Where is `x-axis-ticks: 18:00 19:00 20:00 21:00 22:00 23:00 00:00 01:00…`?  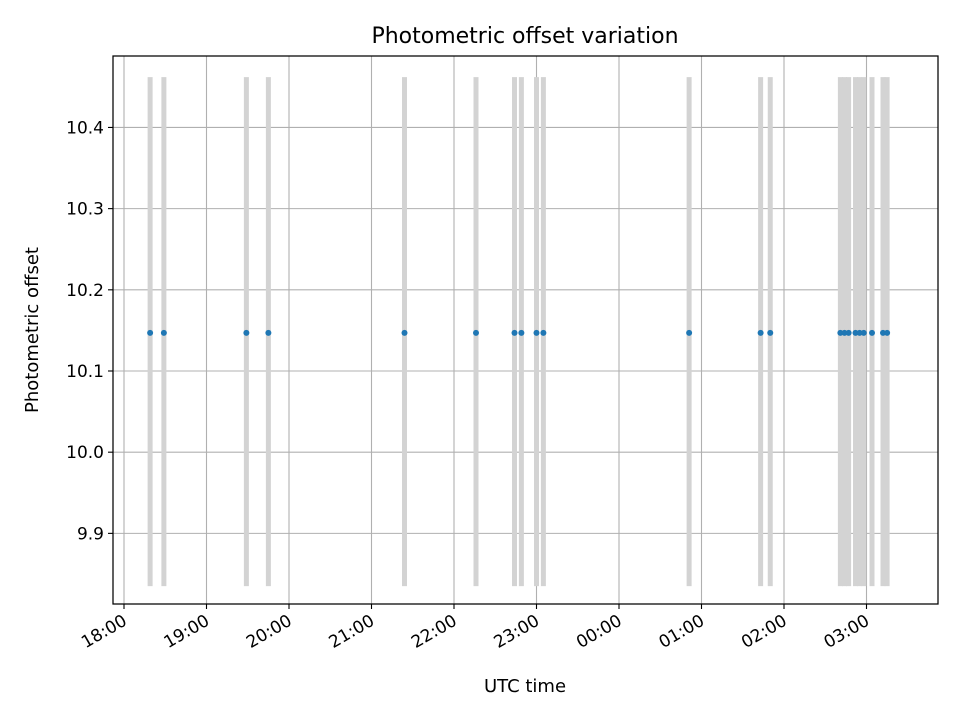
x-axis-ticks: 18:00 19:00 20:00 21:00 22:00 23:00 00:00 01:00… is located at coordinates (475, 628).